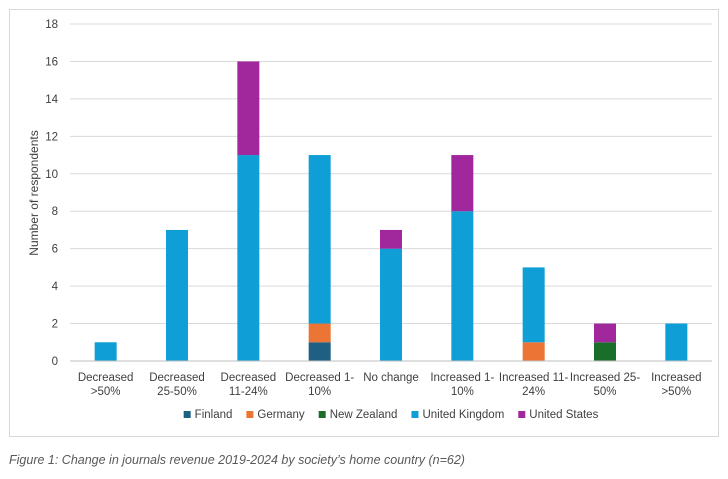  Describe the element at coordinates (106, 385) in the screenshot. I see `x-tick-label: Decreased >50%` at that location.